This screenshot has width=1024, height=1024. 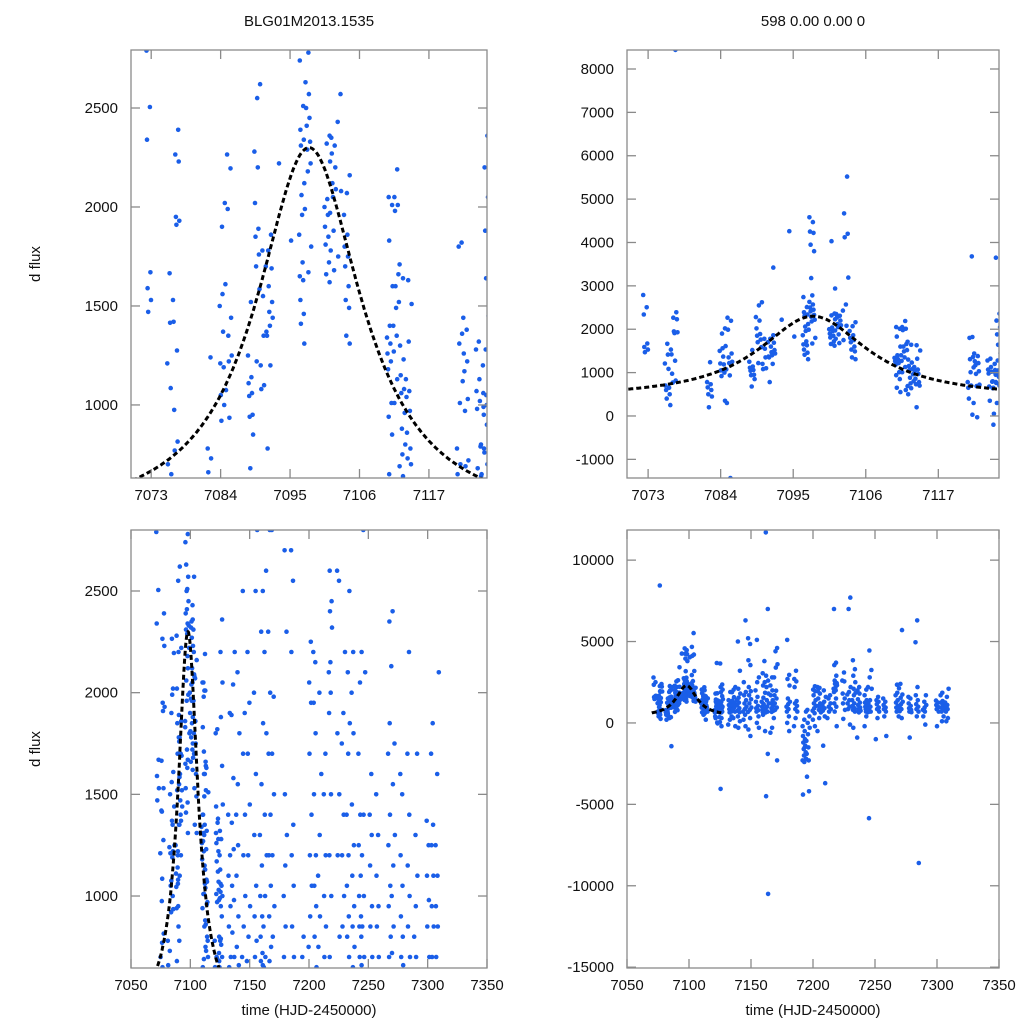 I want to click on x-tick-label: 7200, so click(x=812, y=985).